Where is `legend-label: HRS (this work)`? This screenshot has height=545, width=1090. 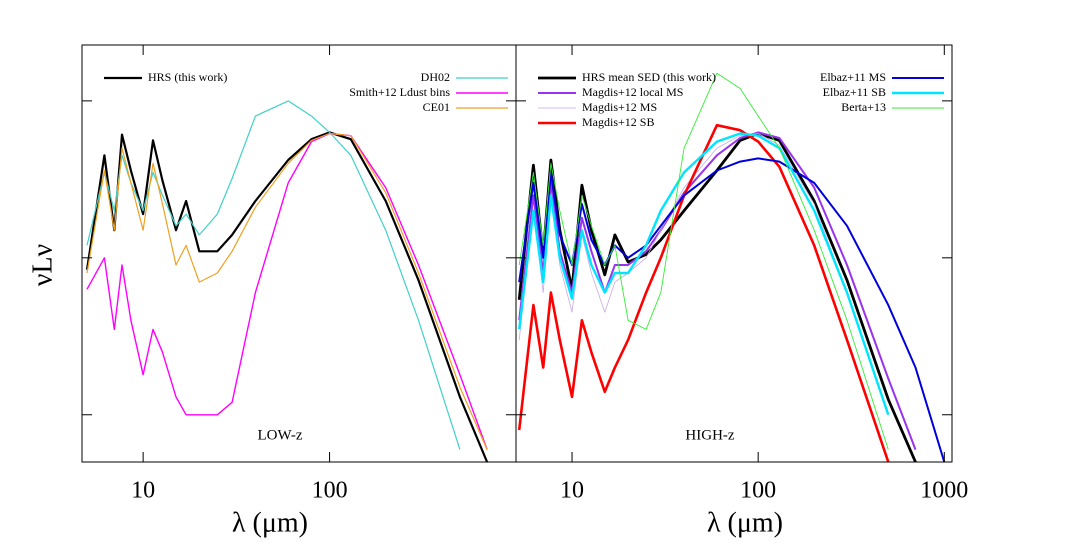
legend-label: HRS (this work) is located at coordinates (187, 77).